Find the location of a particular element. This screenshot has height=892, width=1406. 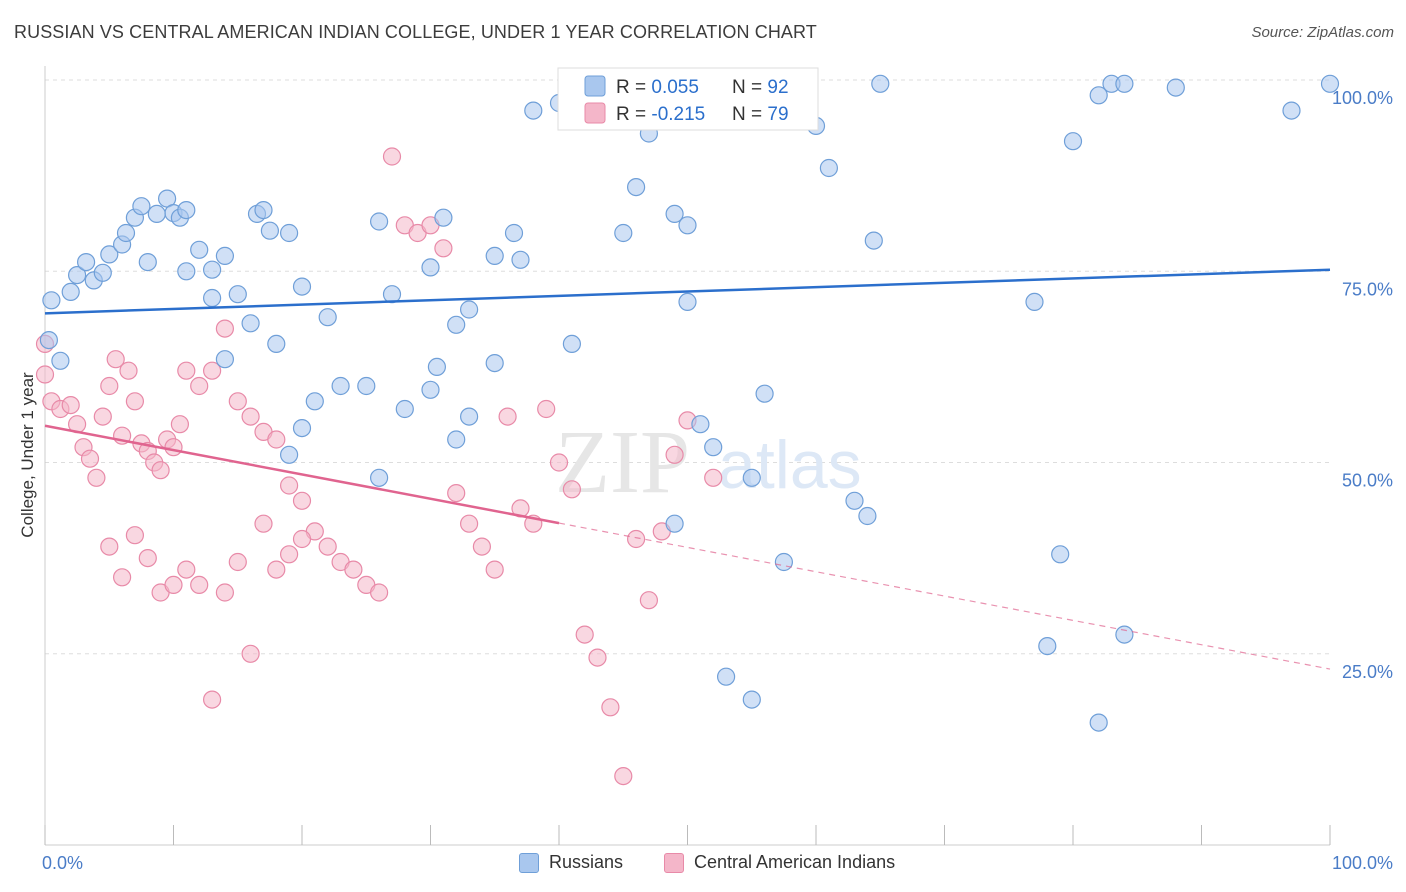

legend-item-russians: Russians is located at coordinates (571, 862).